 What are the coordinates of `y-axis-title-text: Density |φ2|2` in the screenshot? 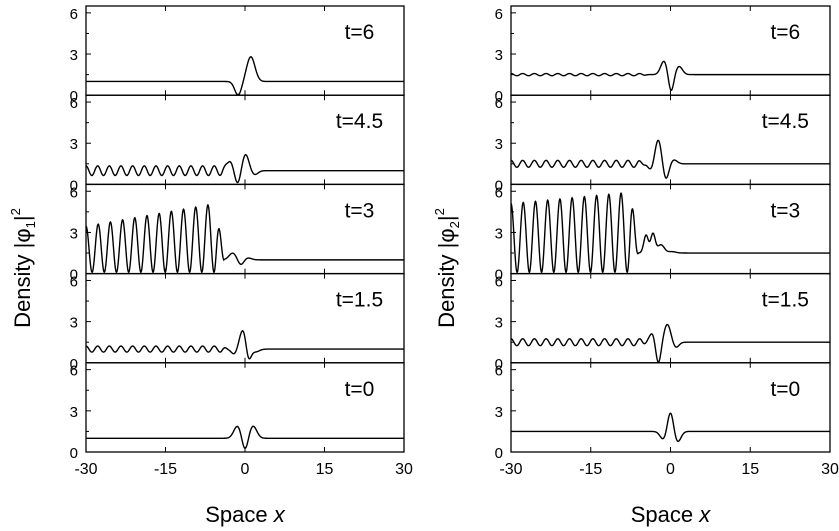 It's located at (447, 268).